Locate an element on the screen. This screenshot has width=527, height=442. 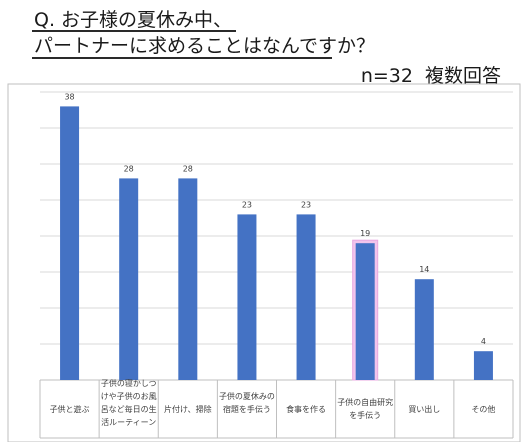
question-line-2: パートナーに求めることはなんですか？ is located at coordinates (205, 46).